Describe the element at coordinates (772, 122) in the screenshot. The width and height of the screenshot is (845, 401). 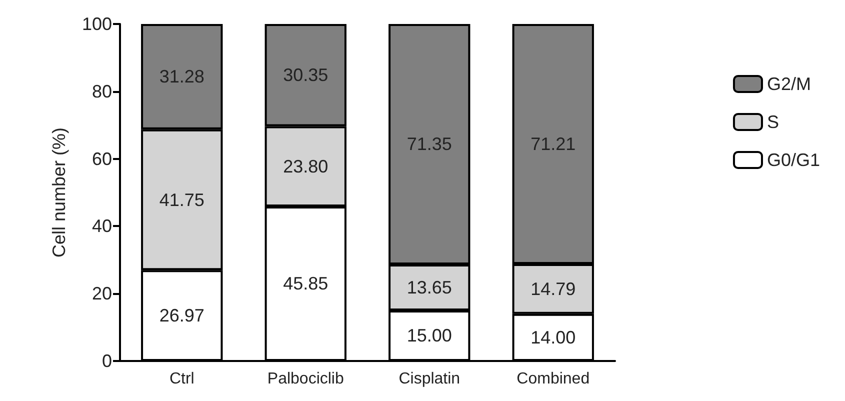
I see `legend-label: S` at that location.